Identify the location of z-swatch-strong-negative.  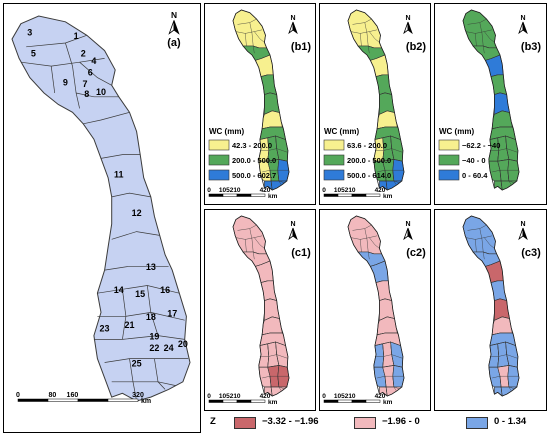
(245, 423).